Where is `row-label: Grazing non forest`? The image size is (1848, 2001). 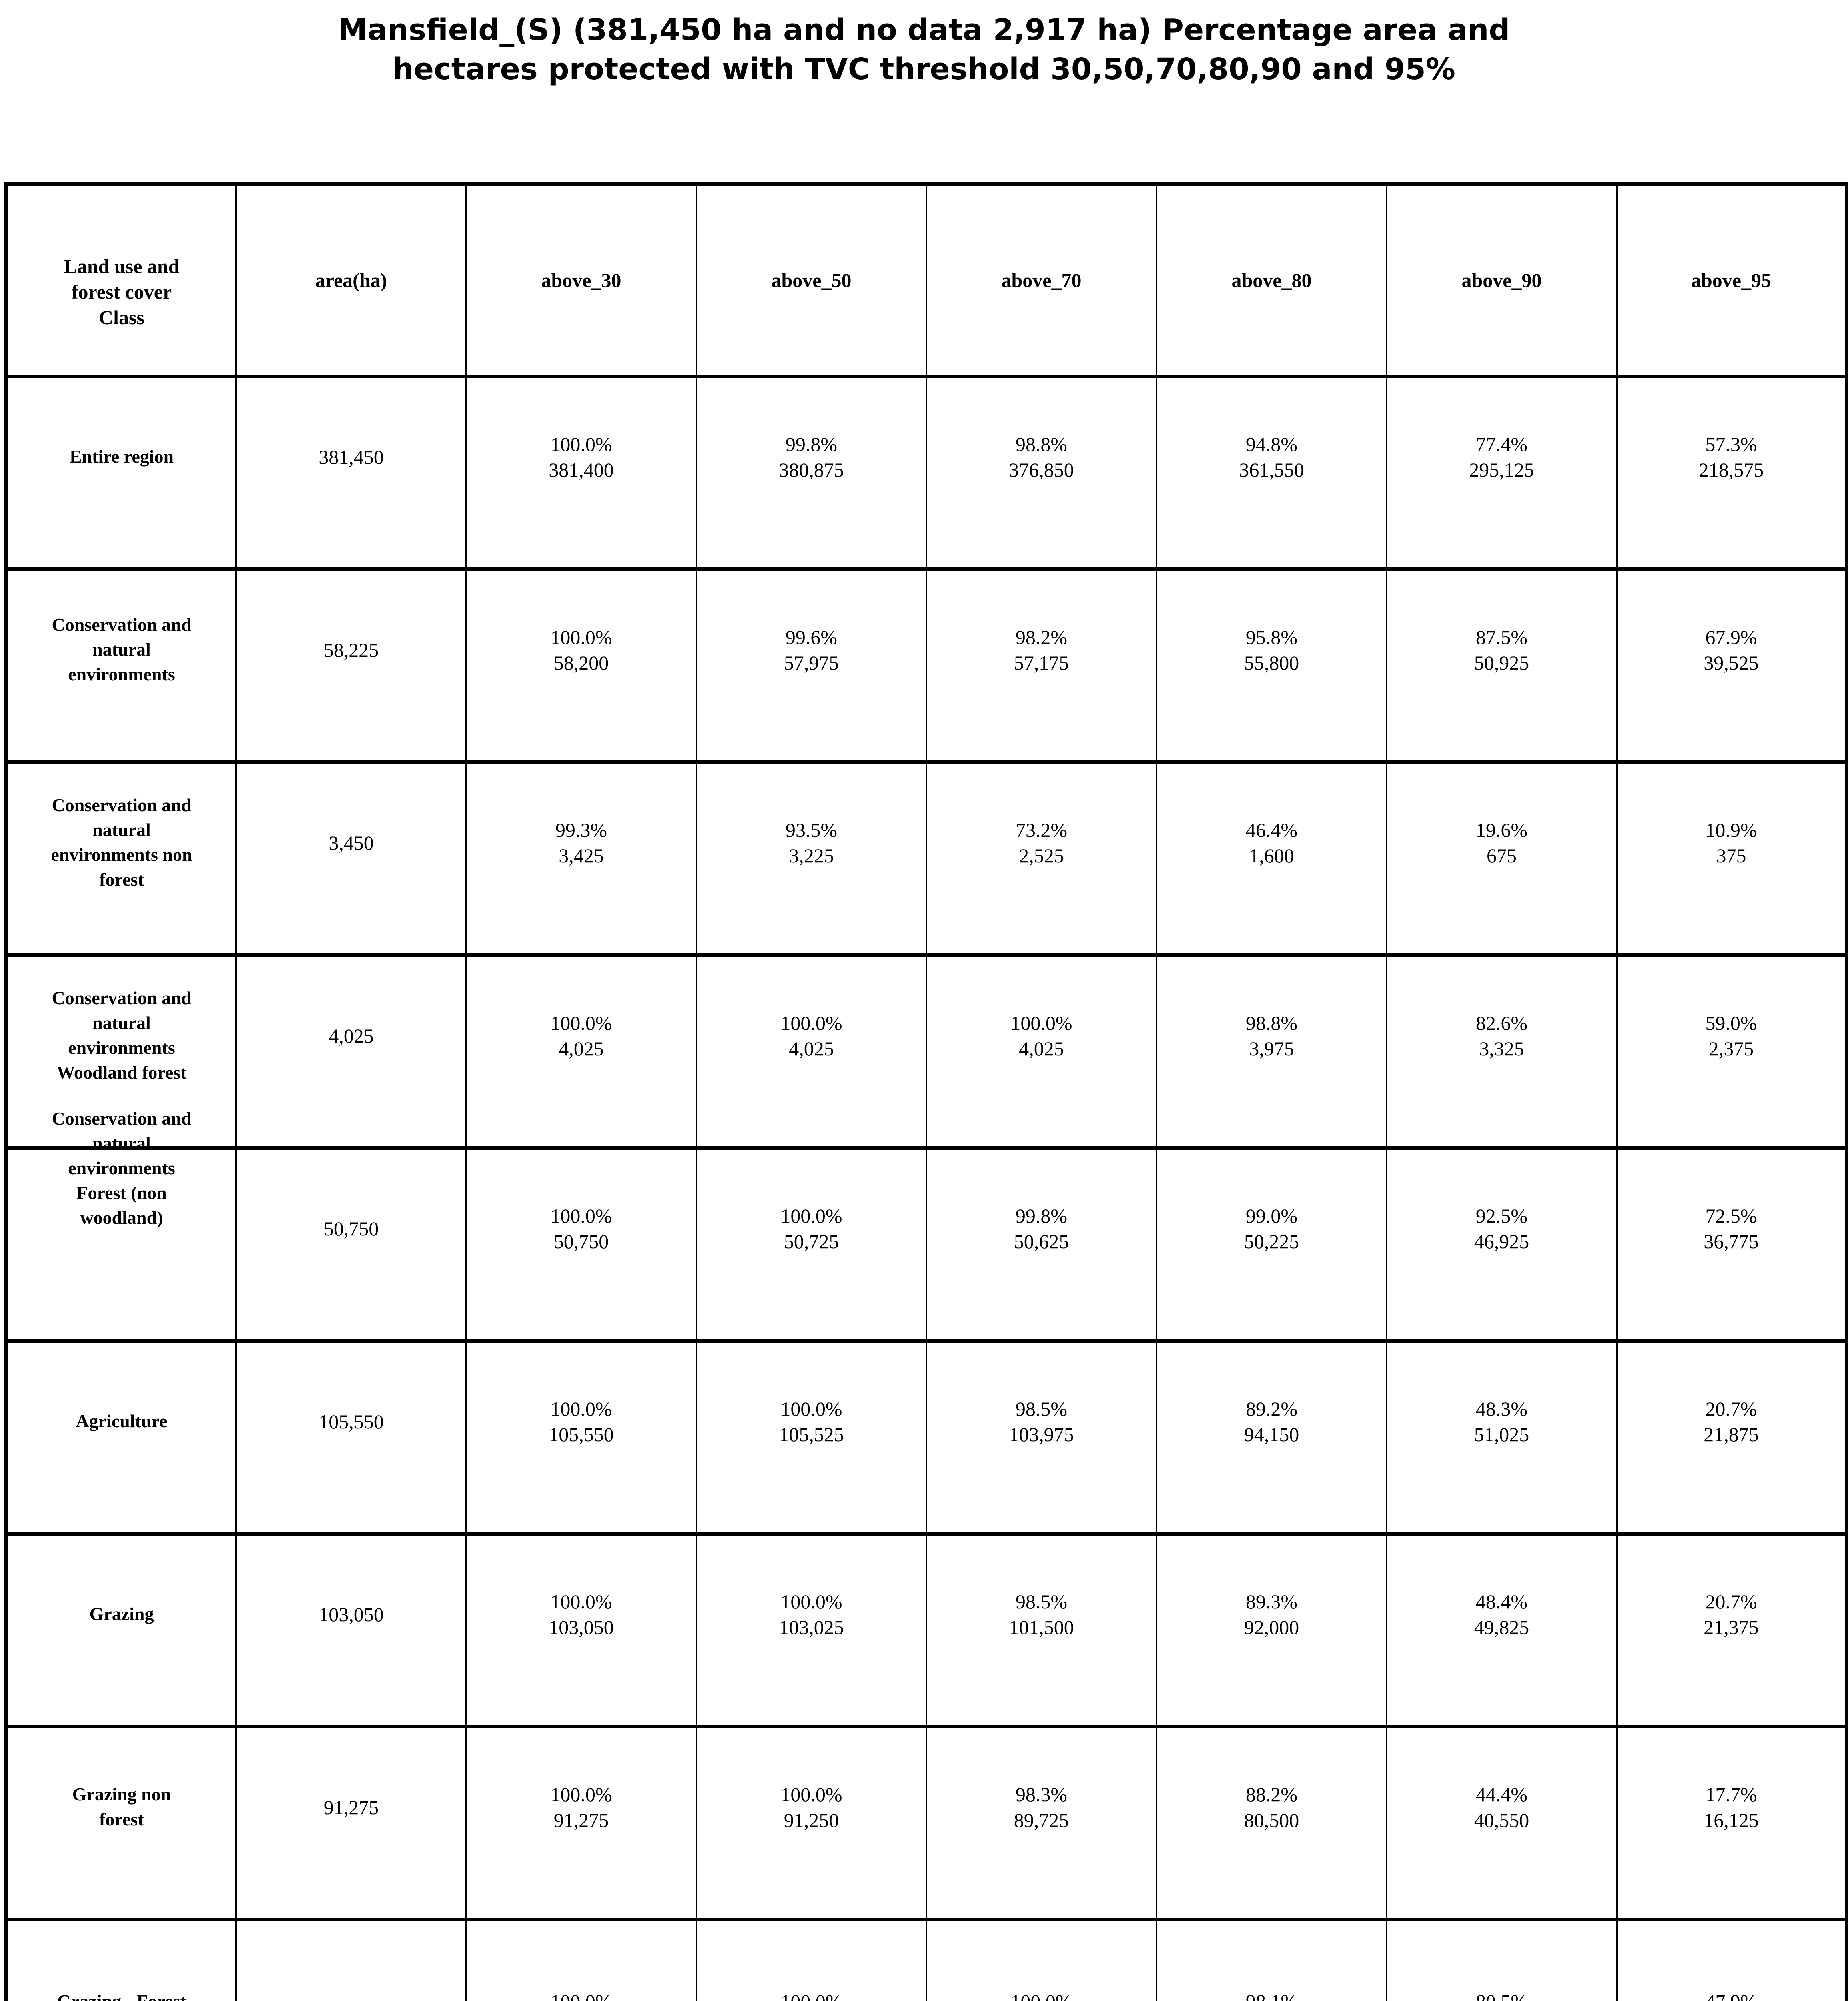
row-label: Grazing non forest is located at coordinates (121, 1822).